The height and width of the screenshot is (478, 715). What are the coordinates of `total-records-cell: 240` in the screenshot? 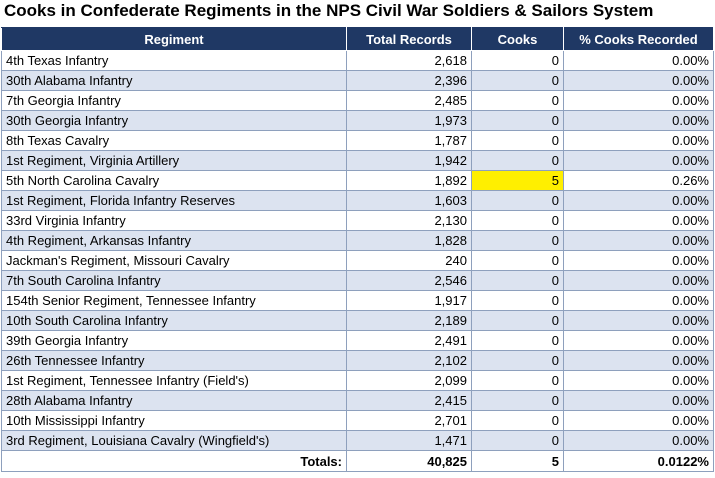 It's located at (409, 260).